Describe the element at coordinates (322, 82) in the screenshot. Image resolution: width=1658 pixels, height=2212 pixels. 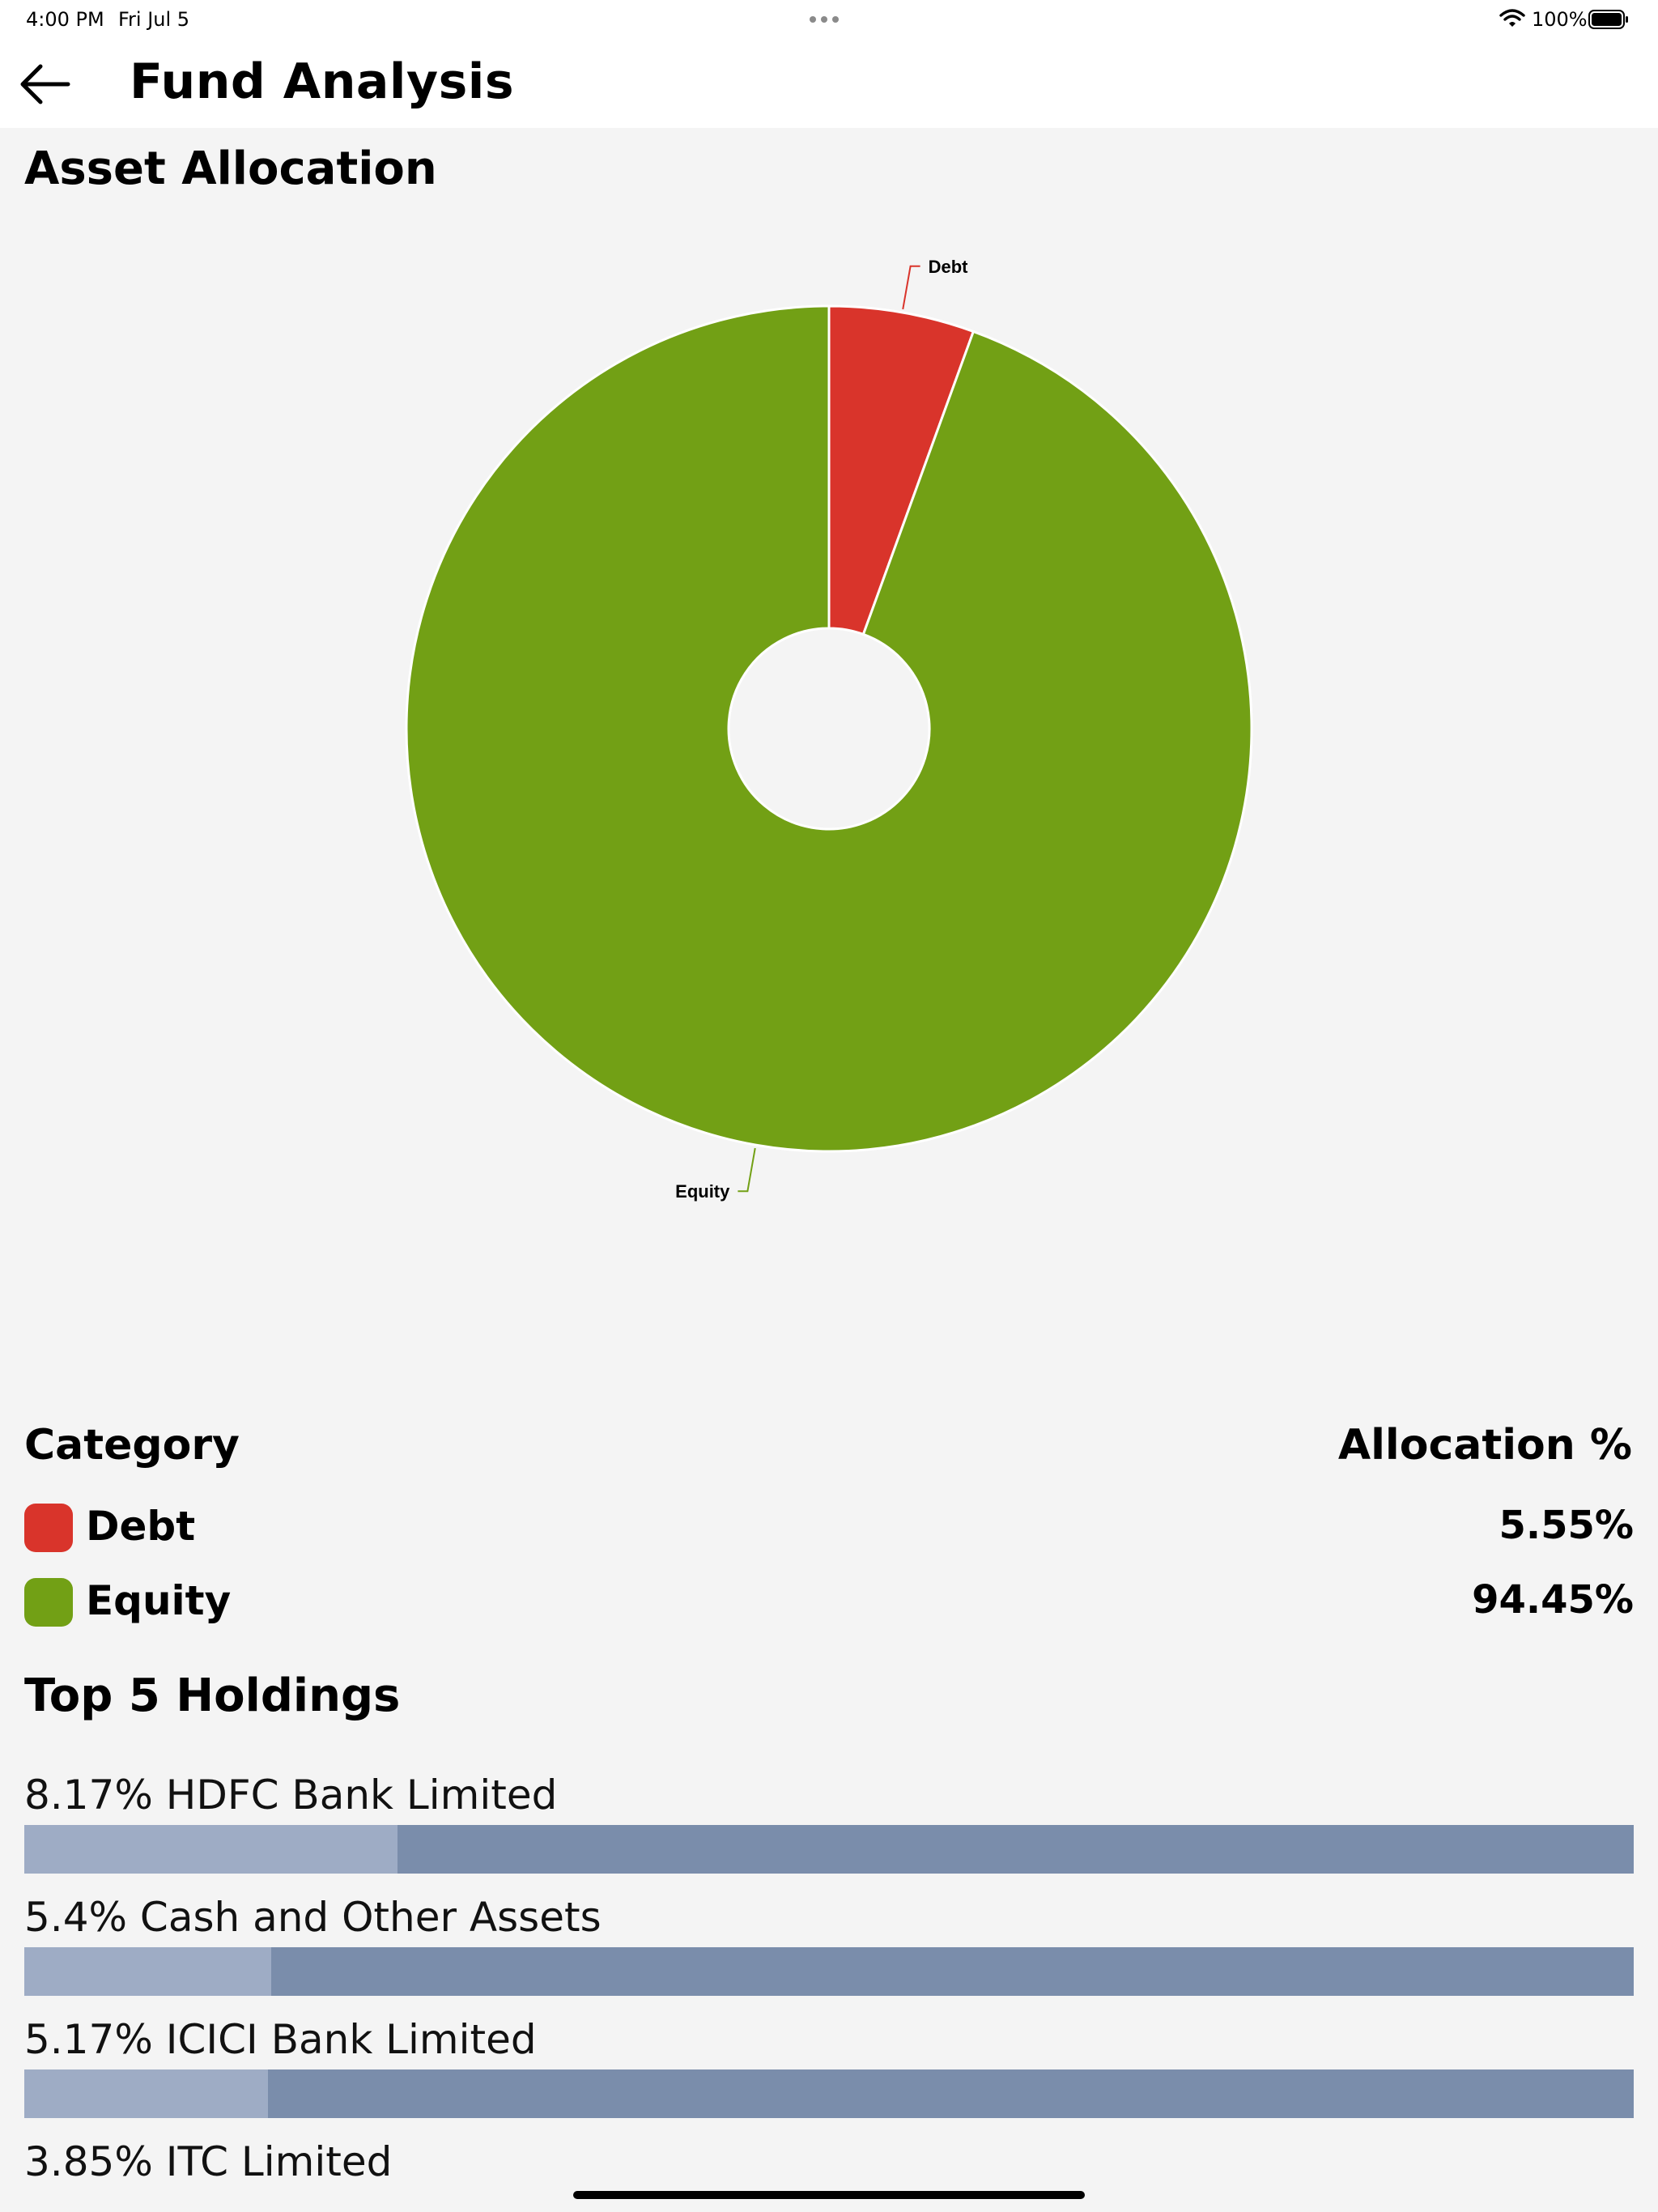
I see `page-title: Fund Analysis` at that location.